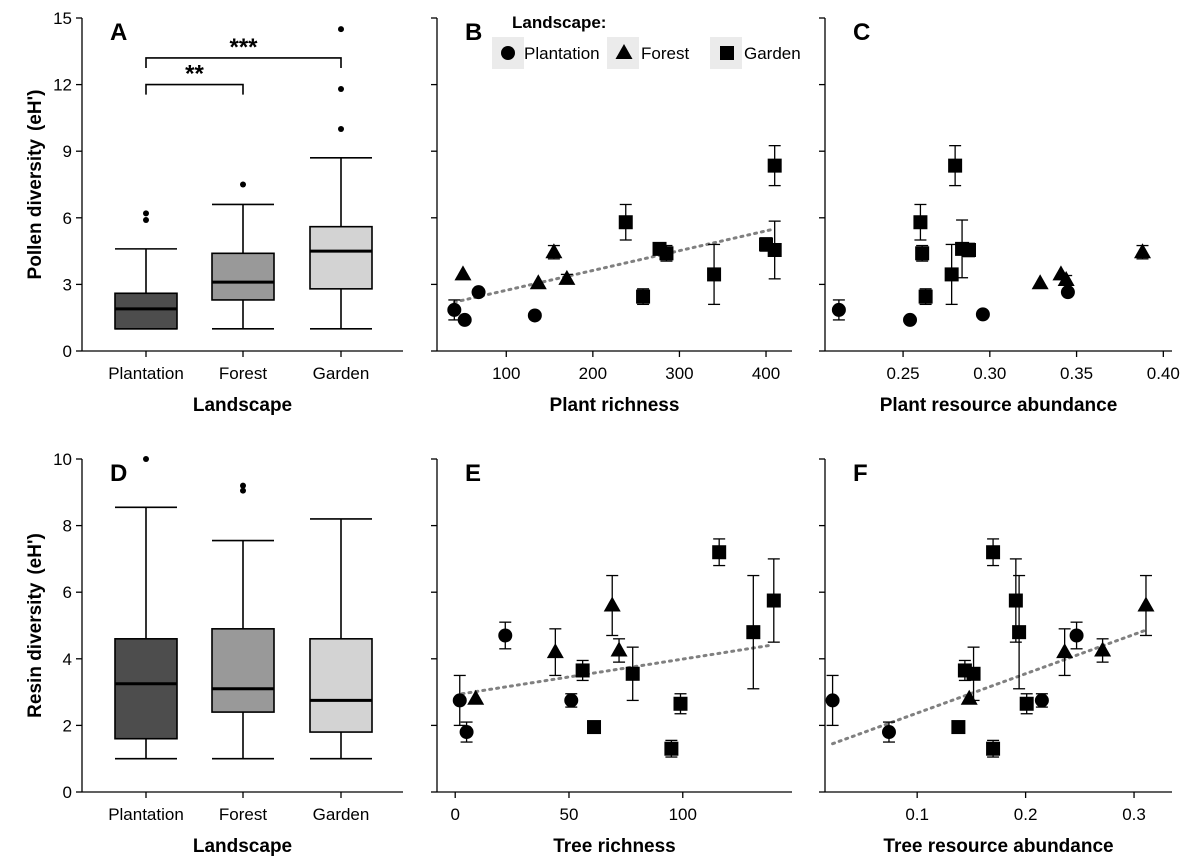 This screenshot has width=1191, height=858. I want to click on panel-f: F Tree resource abundance 0.1 0.2 0.3, so click(995, 657).